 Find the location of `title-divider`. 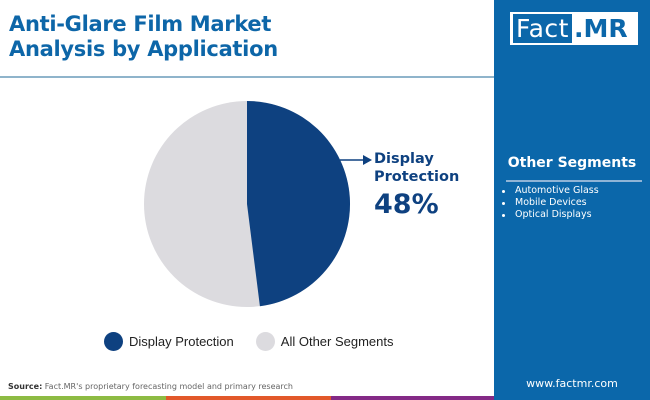

title-divider is located at coordinates (247, 77).